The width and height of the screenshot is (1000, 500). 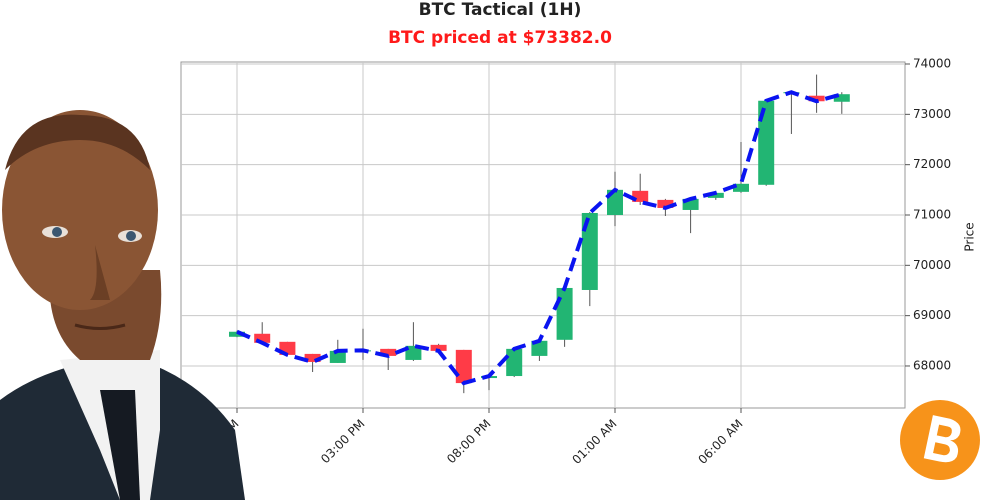 I want to click on chart-subtitle: BTC priced at $73382.0, so click(x=500, y=38).